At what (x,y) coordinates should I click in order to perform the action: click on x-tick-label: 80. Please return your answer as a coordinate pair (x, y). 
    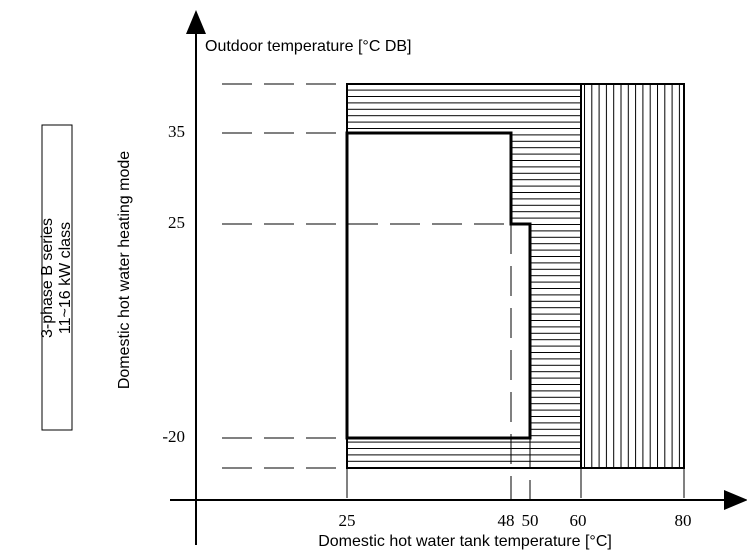
    Looking at the image, I should click on (683, 520).